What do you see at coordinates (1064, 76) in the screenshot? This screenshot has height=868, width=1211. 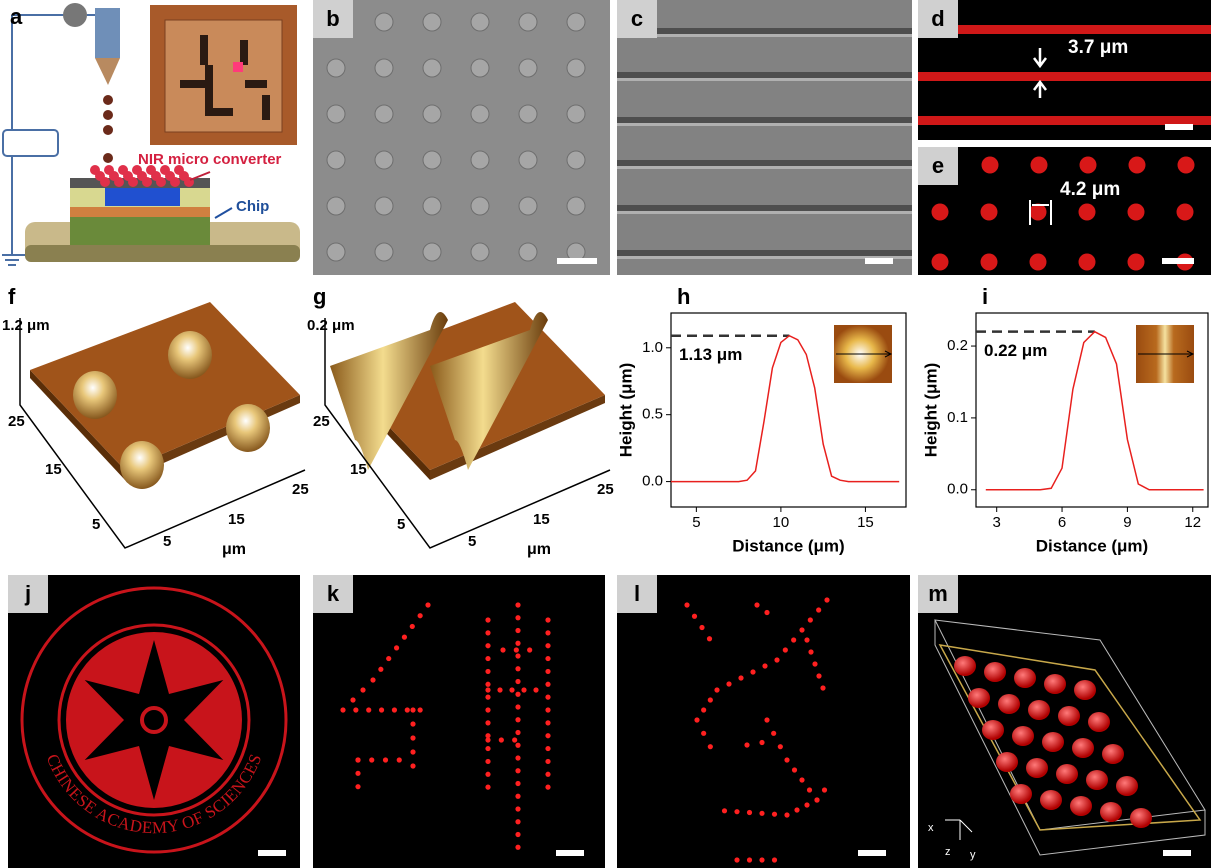 I see `red-line` at bounding box center [1064, 76].